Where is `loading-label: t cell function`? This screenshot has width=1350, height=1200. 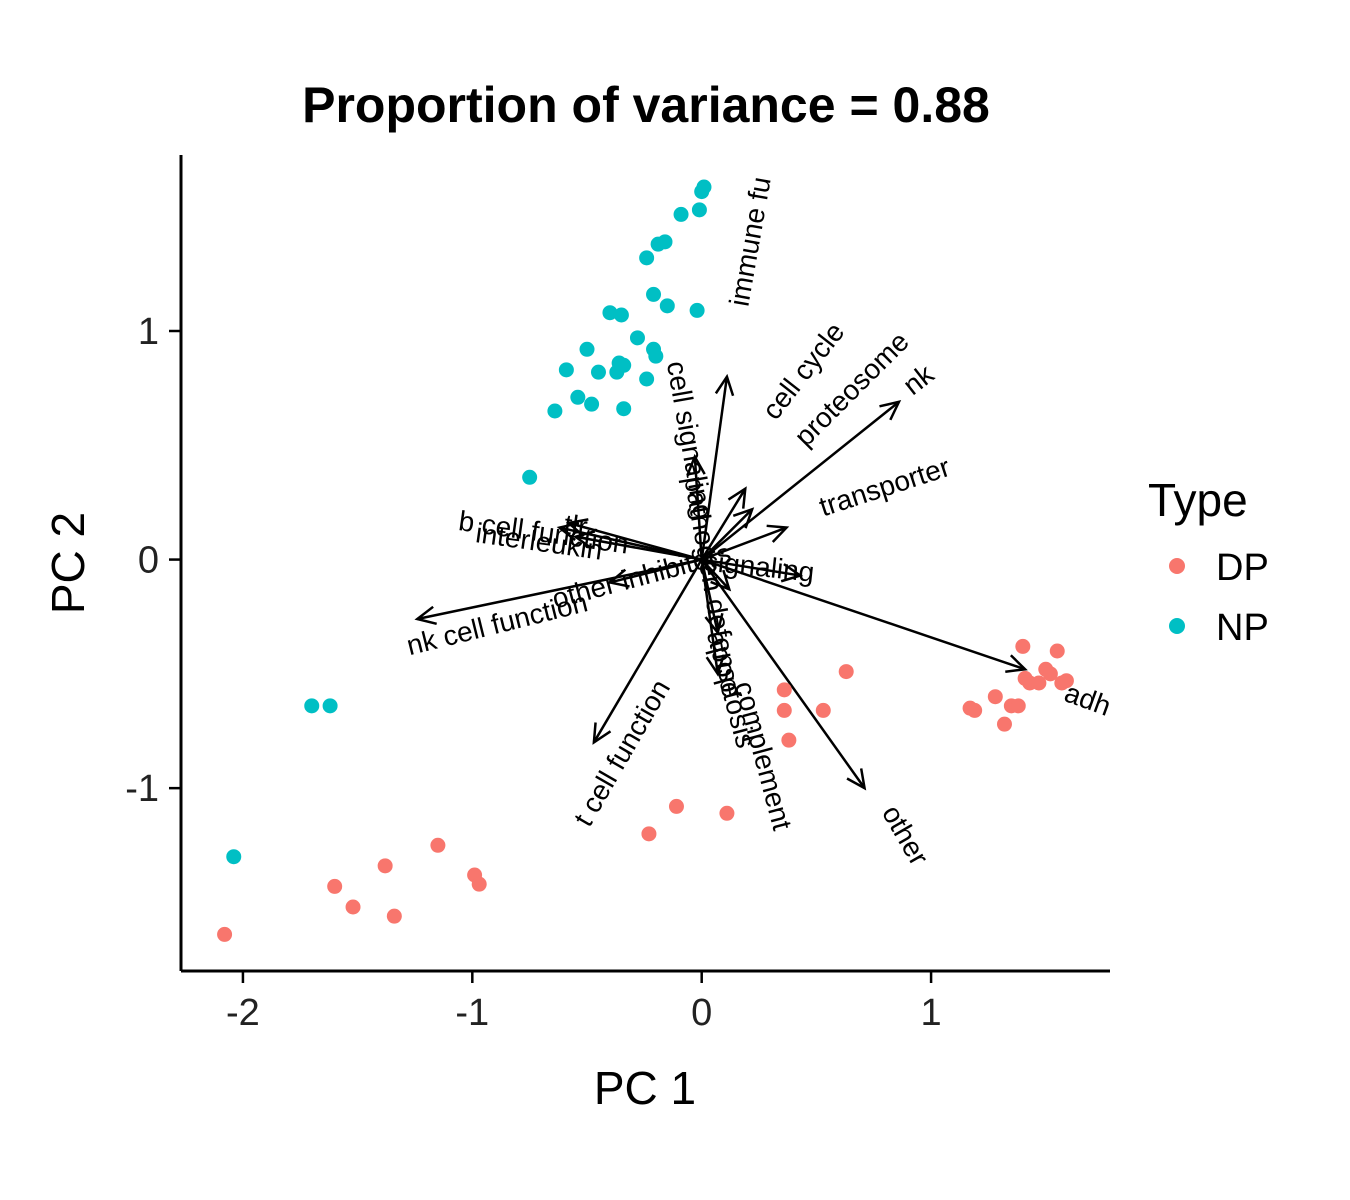 loading-label: t cell function is located at coordinates (622, 752).